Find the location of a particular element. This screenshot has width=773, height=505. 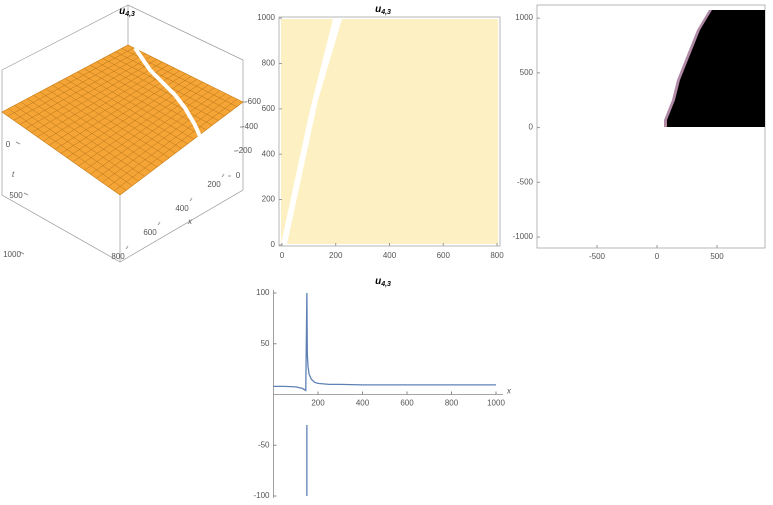

contour-region is located at coordinates (389, 131).